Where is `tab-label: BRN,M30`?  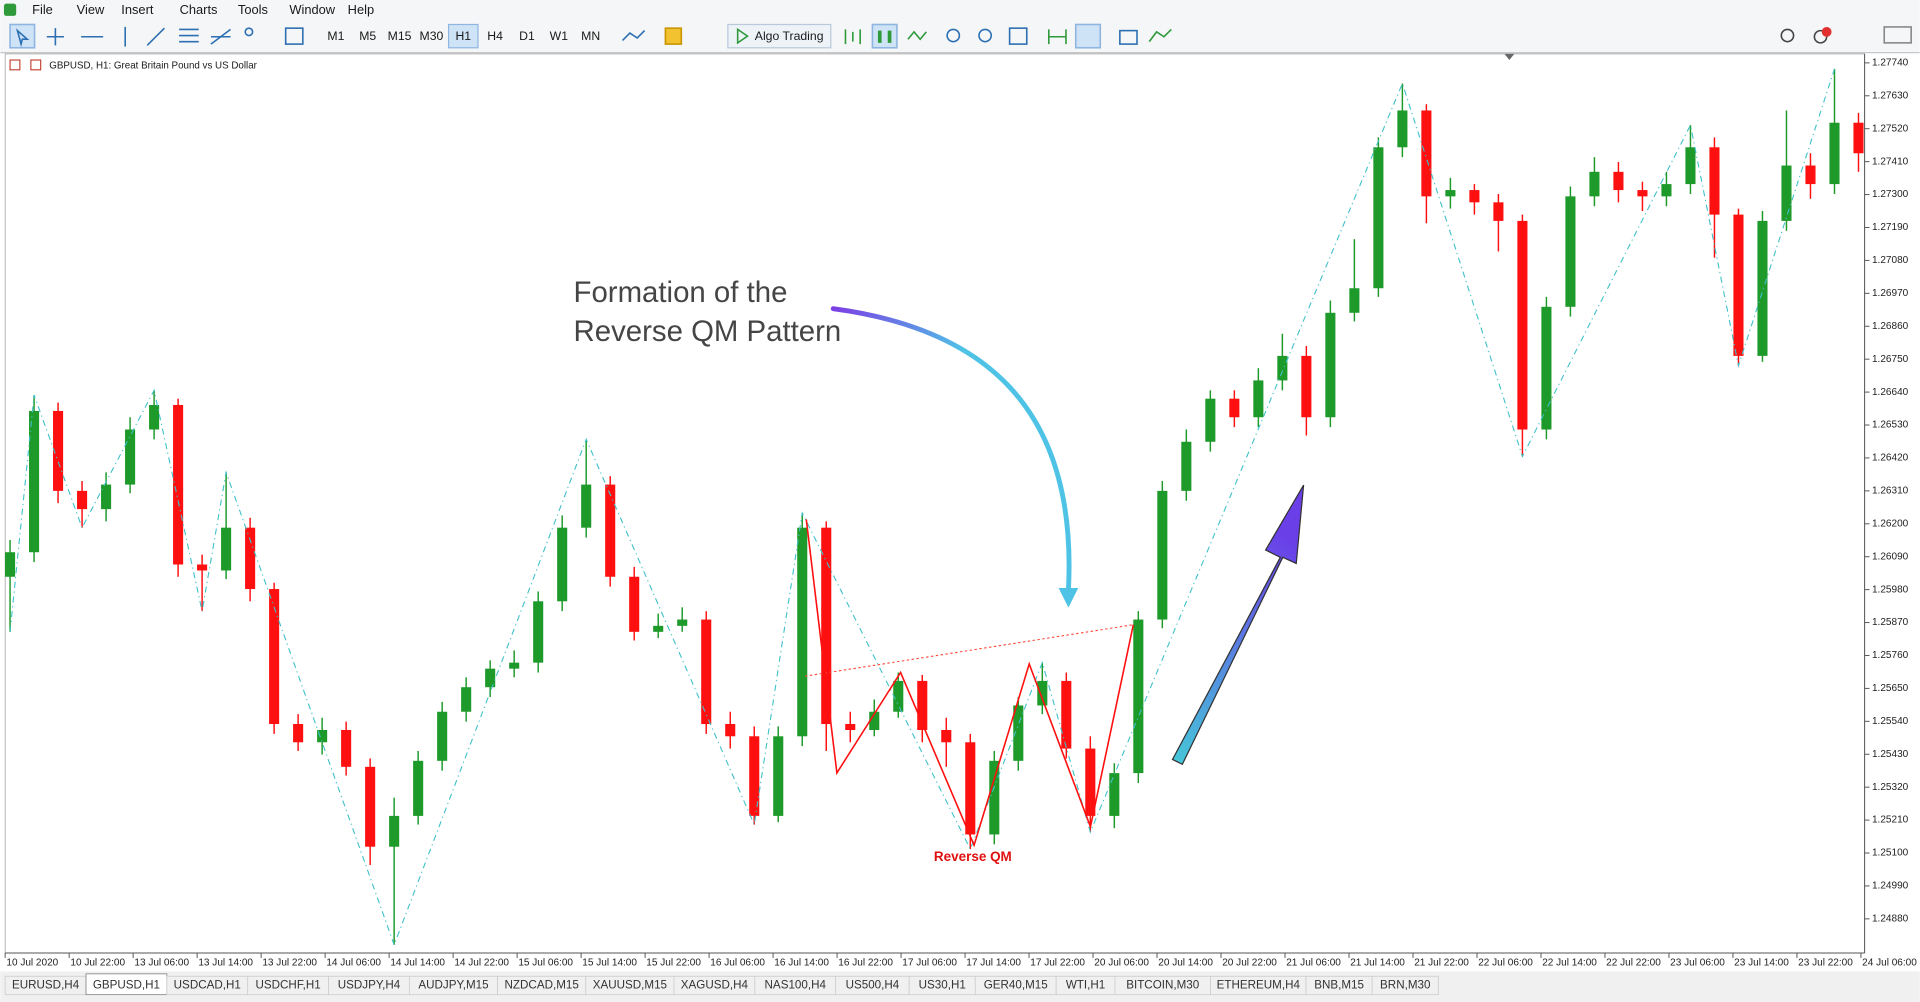
tab-label: BRN,M30 is located at coordinates (1405, 985).